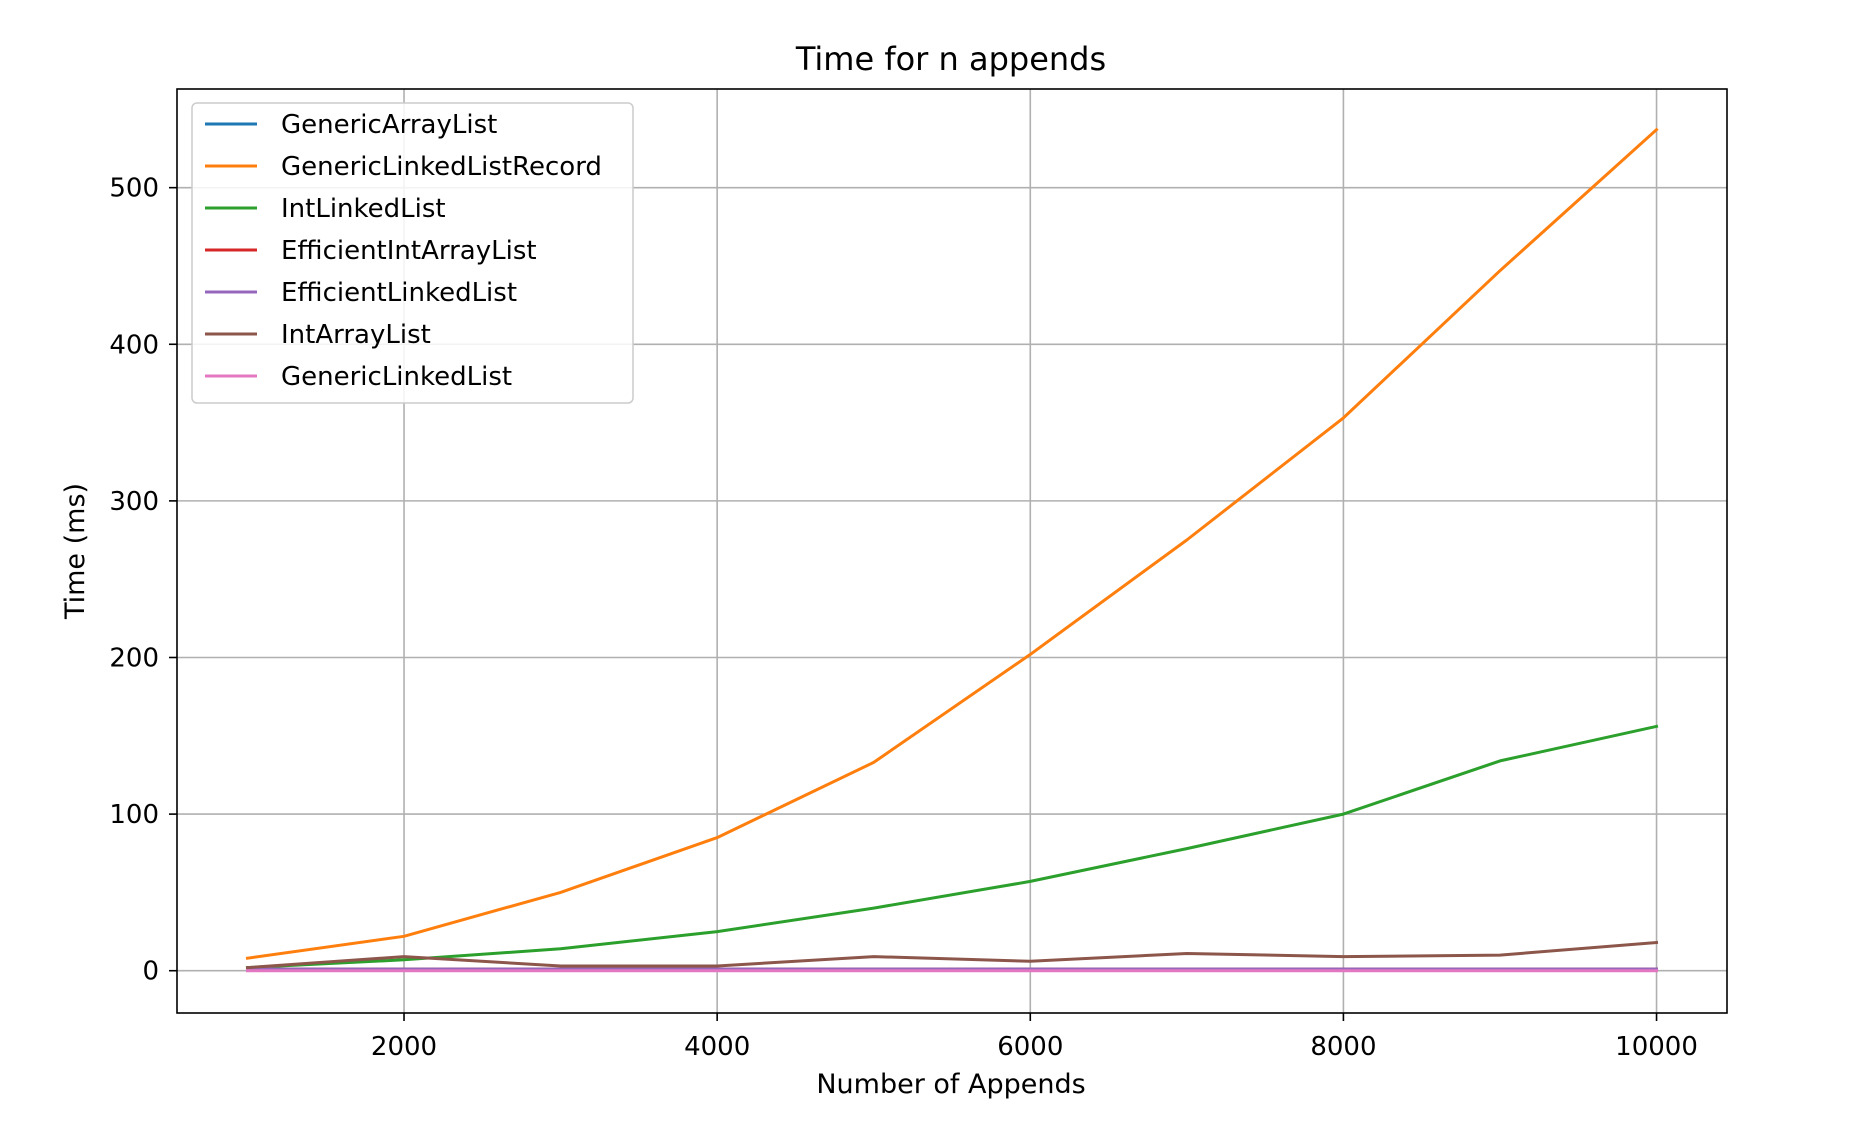 This screenshot has height=1136, width=1862. Describe the element at coordinates (75, 551) in the screenshot. I see `y-axis-title: Time (ms)` at that location.